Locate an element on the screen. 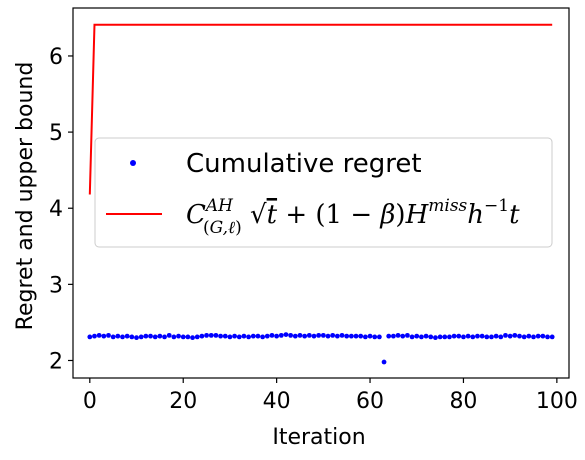 The width and height of the screenshot is (585, 460). x-tick-label: 100 is located at coordinates (557, 401).